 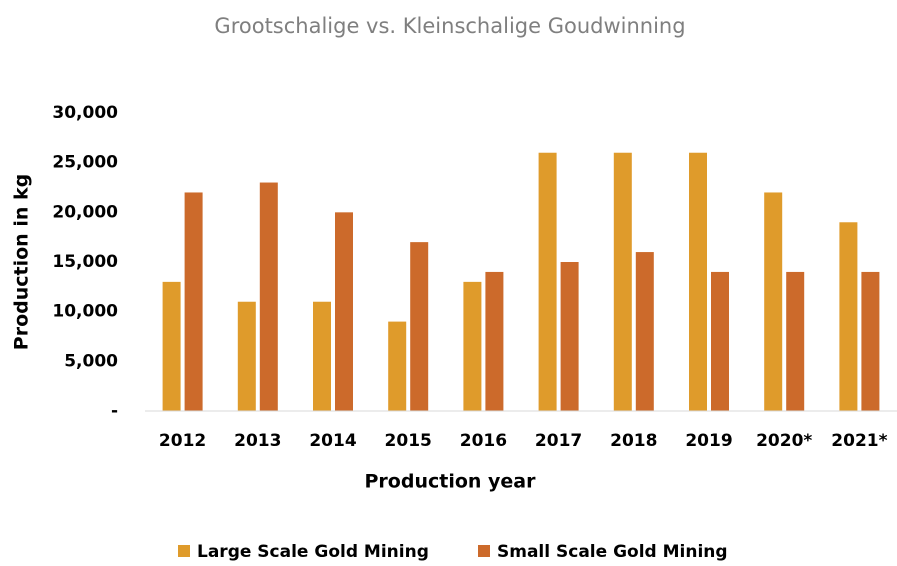 I want to click on y-tick-label: 25,000, so click(x=85, y=163).